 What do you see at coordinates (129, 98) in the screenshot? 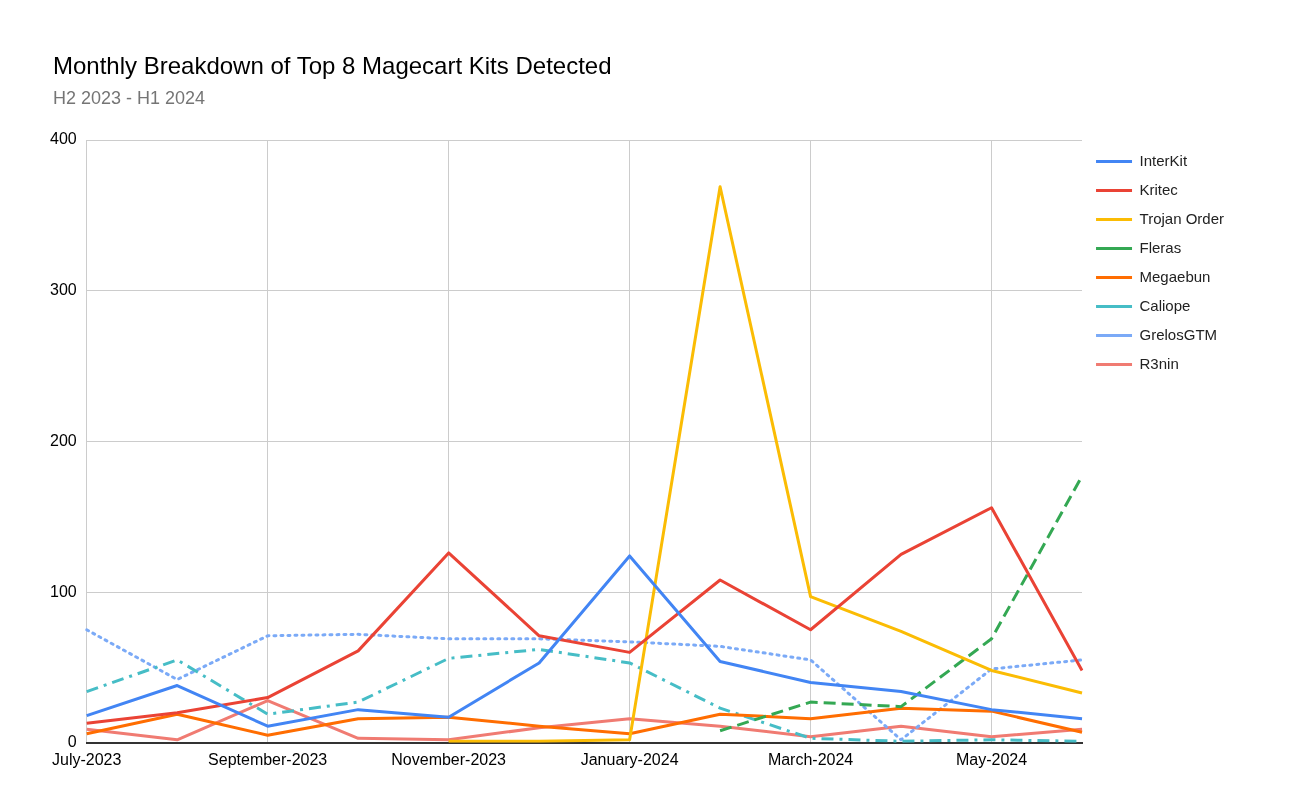
I see `chart-subtitle: H2 2023 - H1 2024` at bounding box center [129, 98].